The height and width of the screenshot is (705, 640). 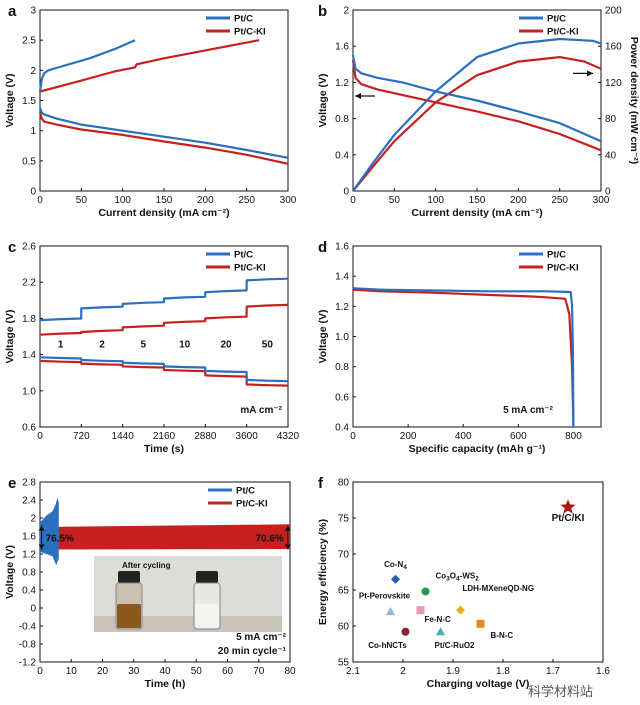 I want to click on x-axis-label: Time (h), so click(x=165, y=684).